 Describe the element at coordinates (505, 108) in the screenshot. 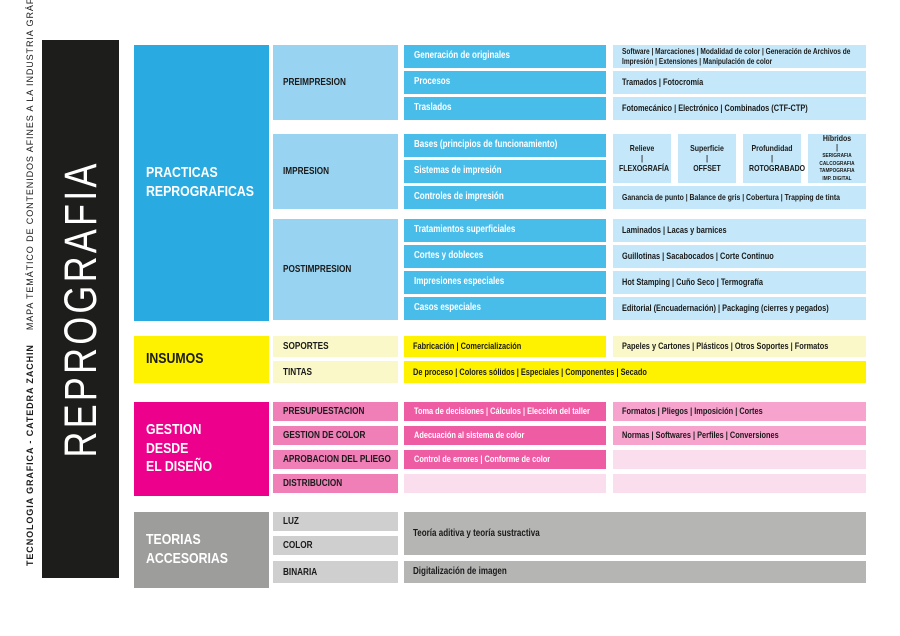

I see `preimpresion-topic: Traslados` at that location.